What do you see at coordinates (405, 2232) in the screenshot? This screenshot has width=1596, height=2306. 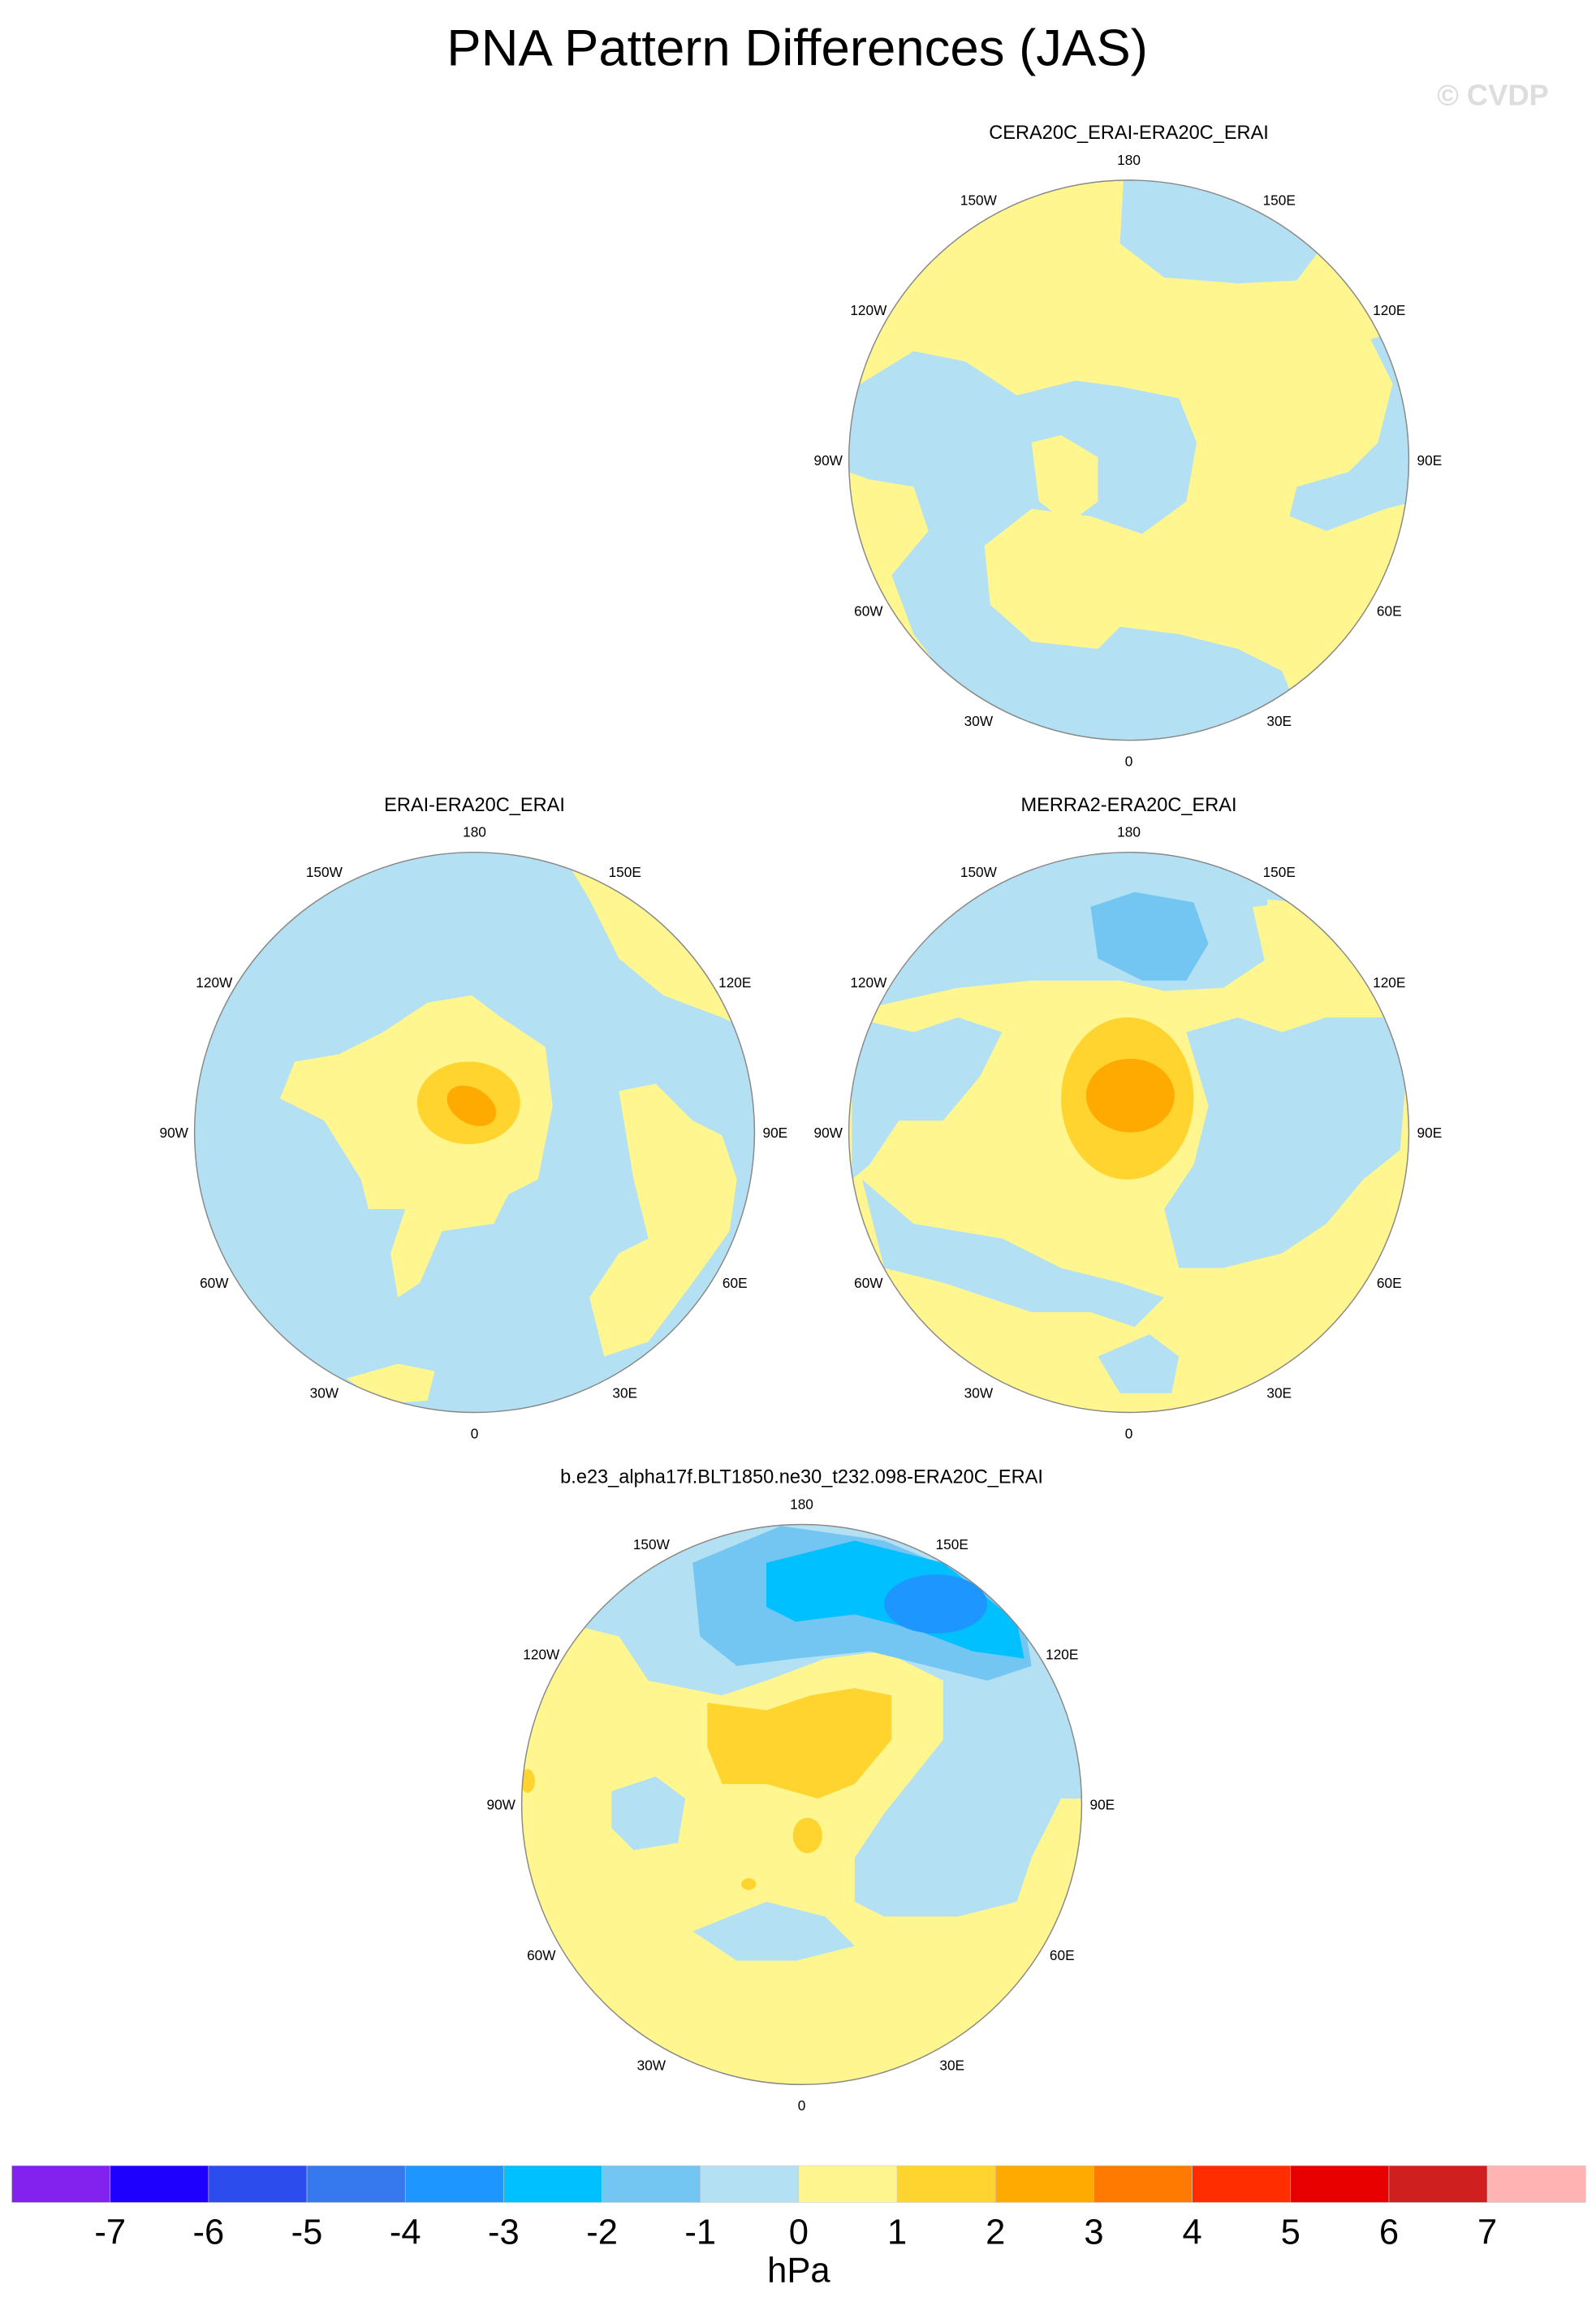 I see `colorbar-tick-label: -4` at bounding box center [405, 2232].